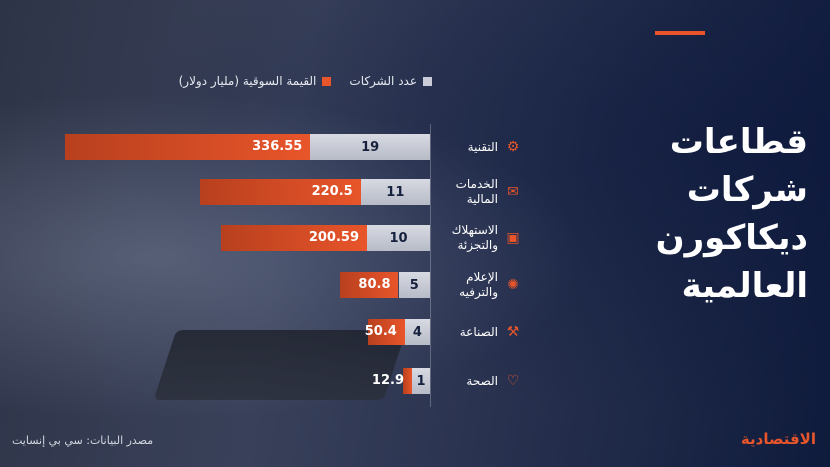  I want to click on category-label-0: التقنية, so click(482, 147).